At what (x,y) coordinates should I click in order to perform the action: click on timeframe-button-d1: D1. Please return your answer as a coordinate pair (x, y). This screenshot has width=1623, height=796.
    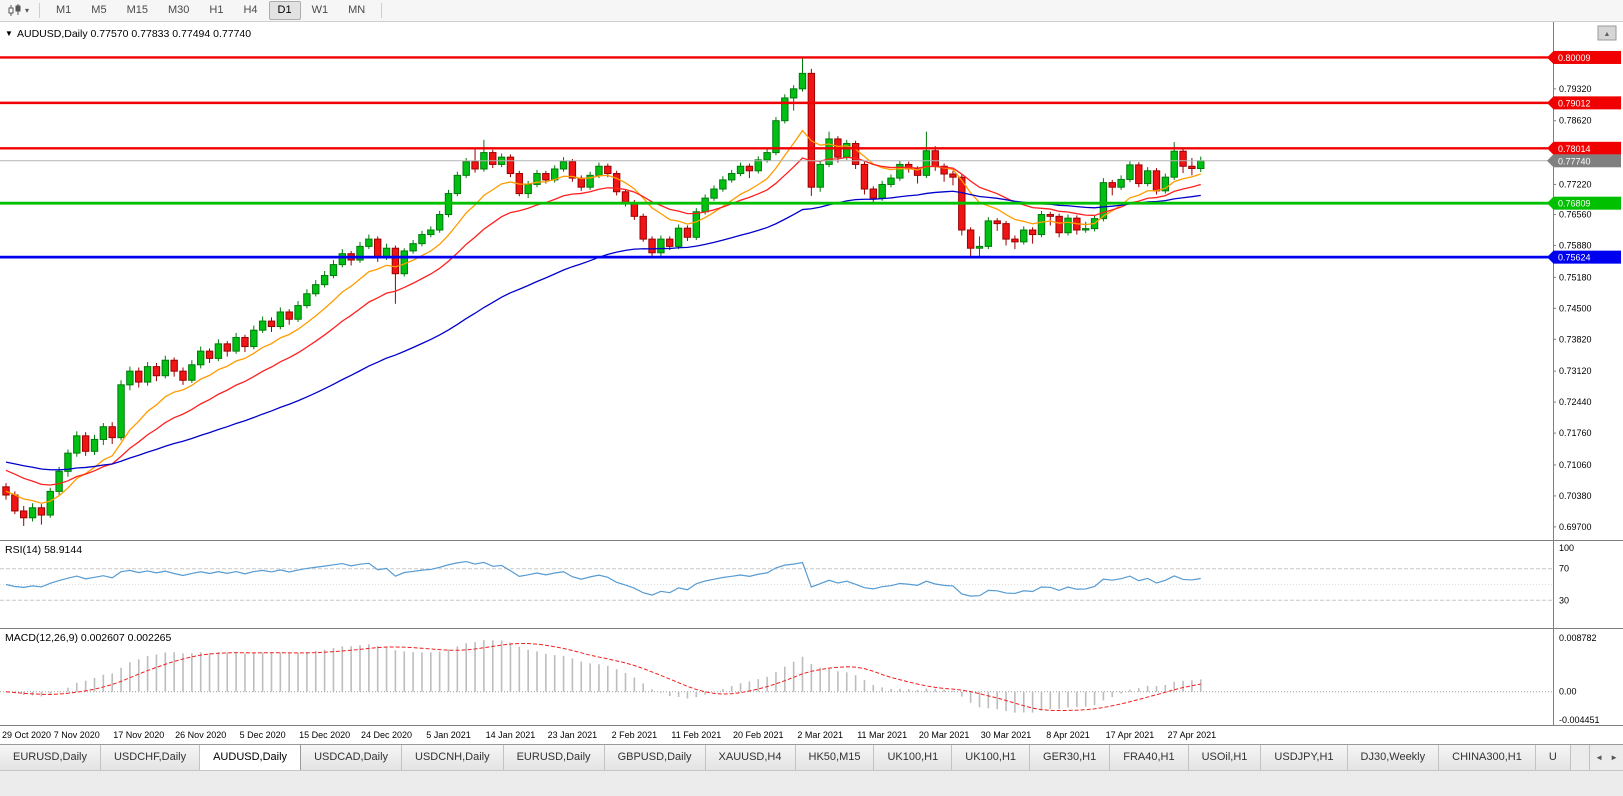
    Looking at the image, I should click on (284, 10).